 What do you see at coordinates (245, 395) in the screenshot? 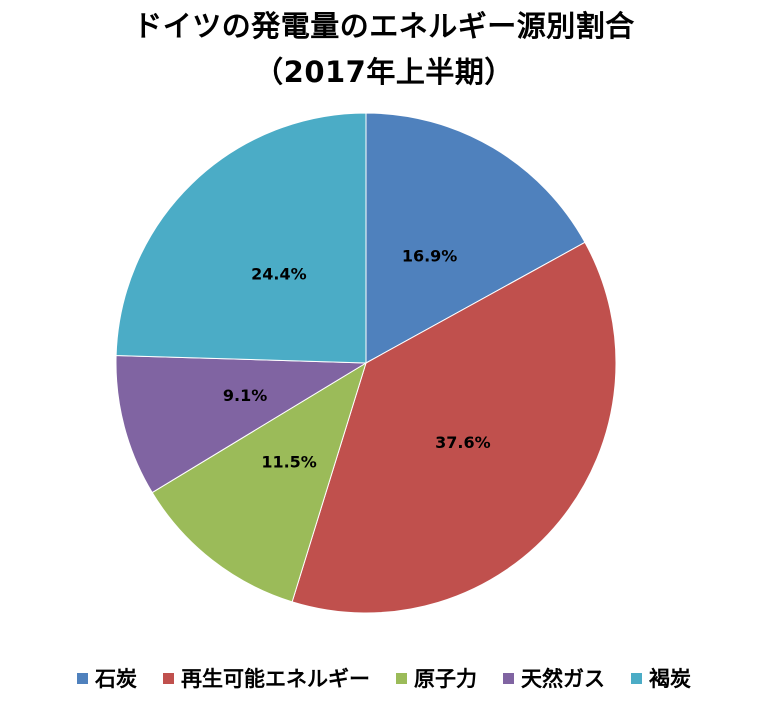
I see `data-label-natural-gas: 9.1%` at bounding box center [245, 395].